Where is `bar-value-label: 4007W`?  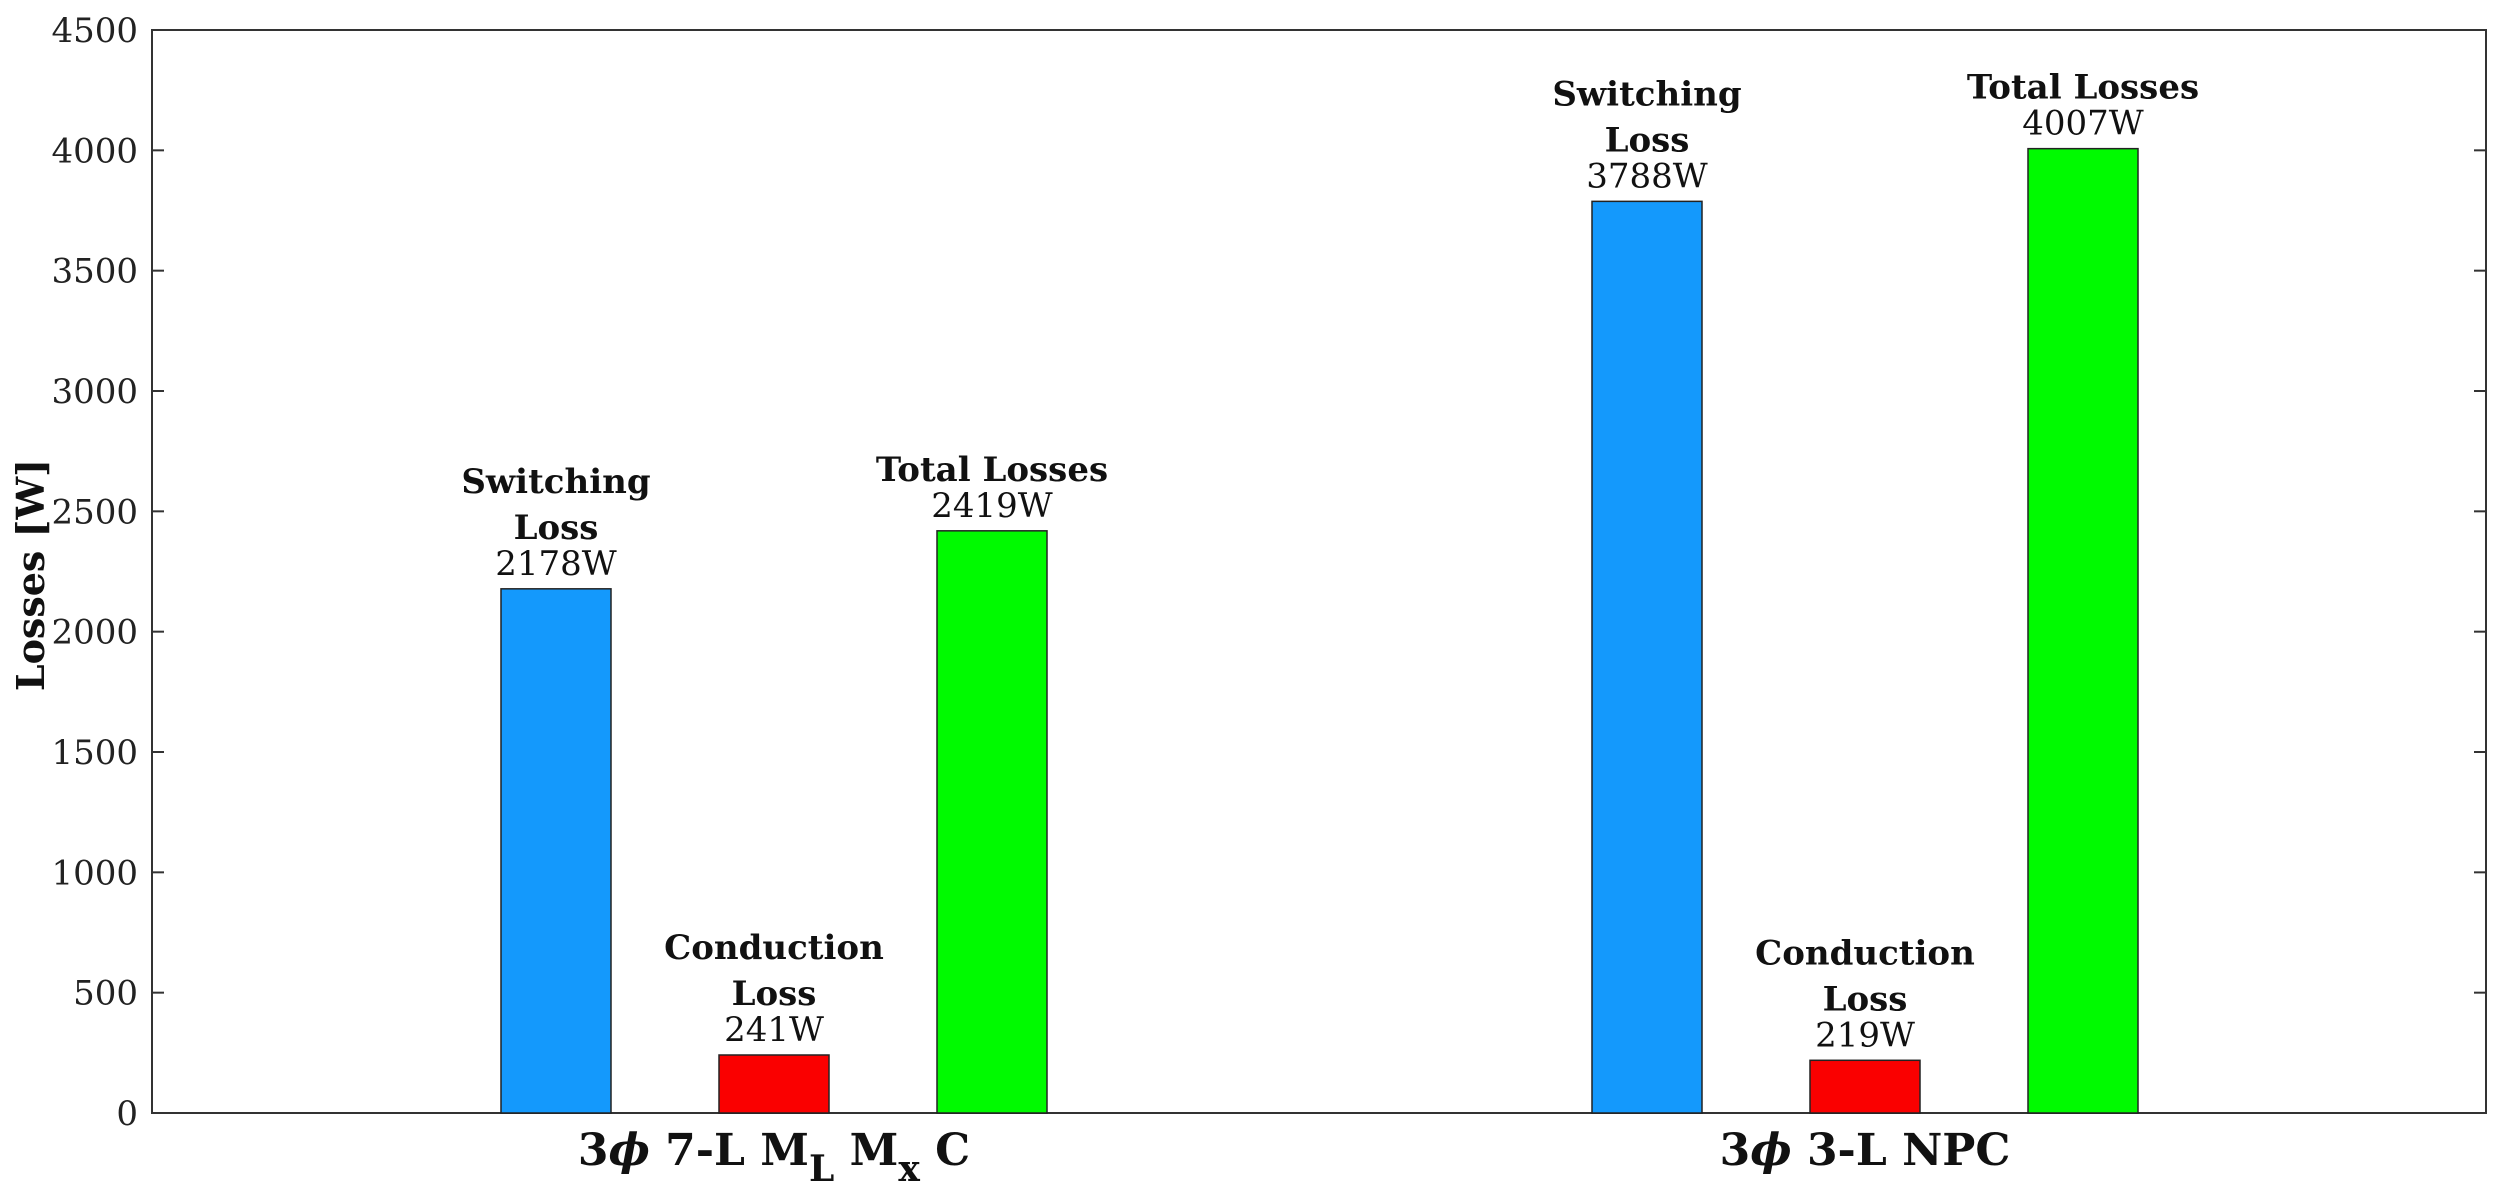
bar-value-label: 4007W is located at coordinates (2083, 124).